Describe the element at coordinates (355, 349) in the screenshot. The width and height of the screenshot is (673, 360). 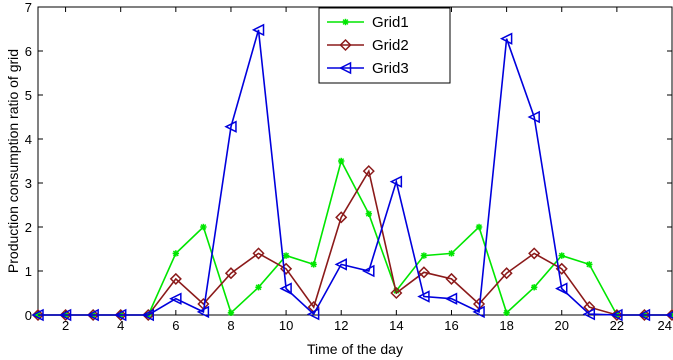
I see `x-axis-label: Time of the day` at that location.